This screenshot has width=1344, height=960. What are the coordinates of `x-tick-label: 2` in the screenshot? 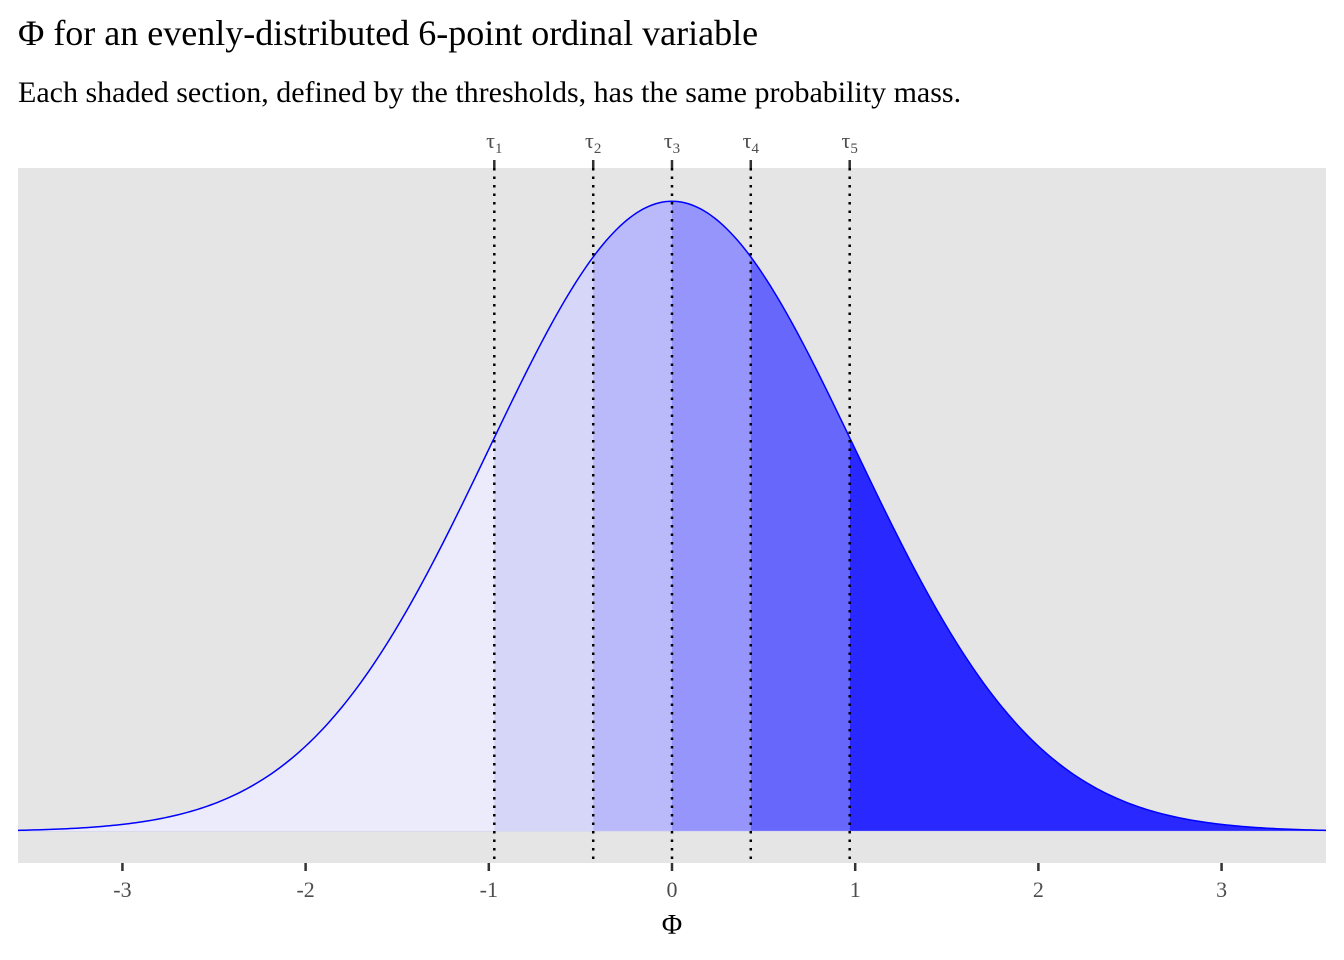 It's located at (1038, 889).